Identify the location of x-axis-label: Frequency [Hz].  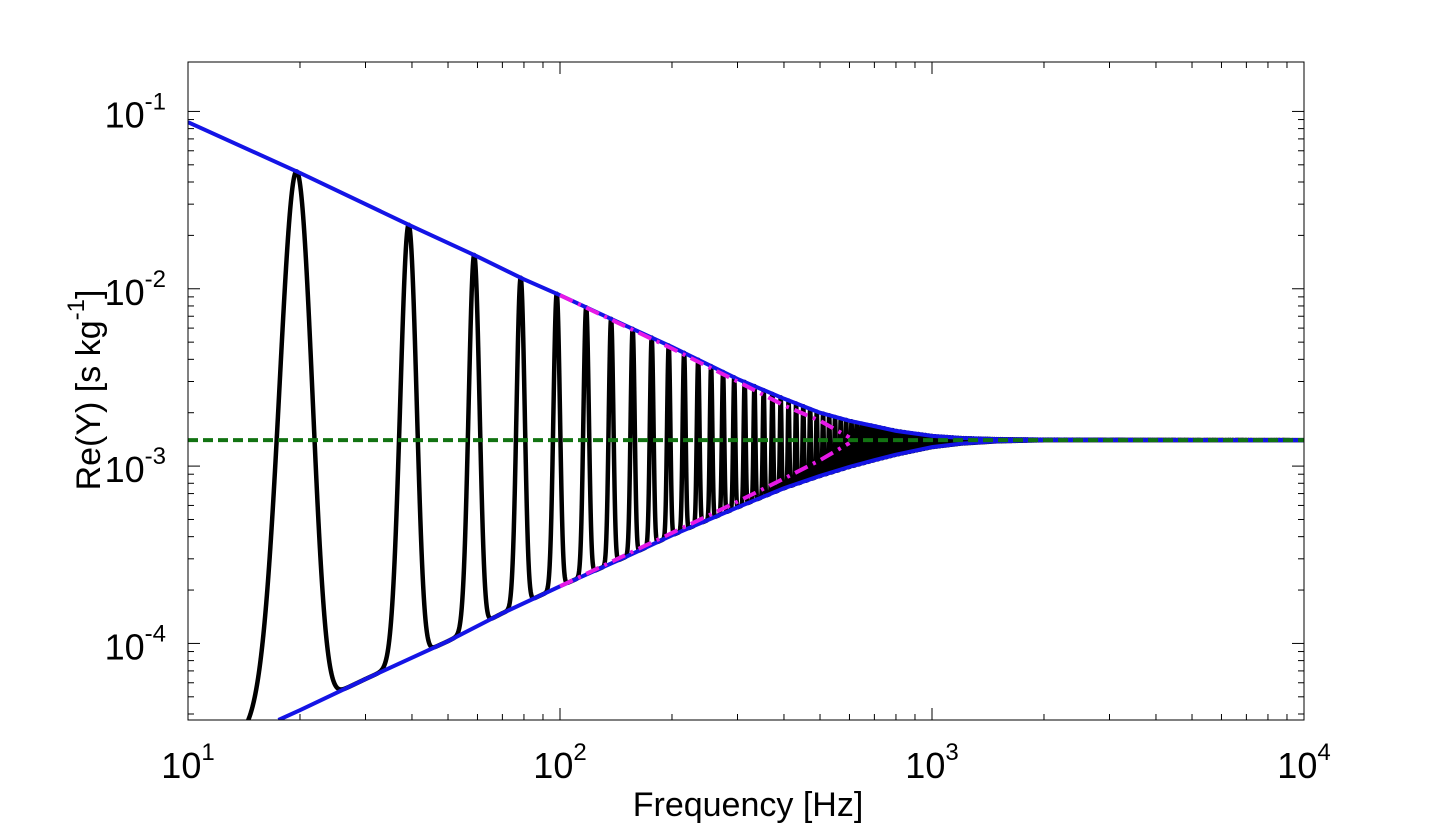
(748, 805).